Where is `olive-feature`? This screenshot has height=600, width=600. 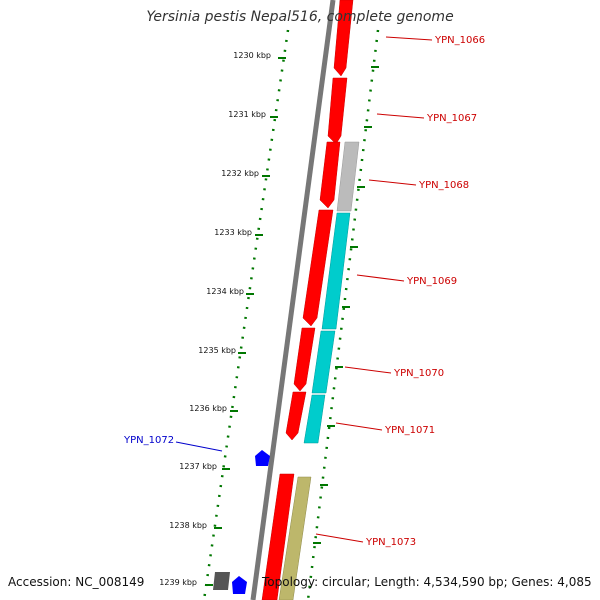 olive-feature is located at coordinates (295, 538).